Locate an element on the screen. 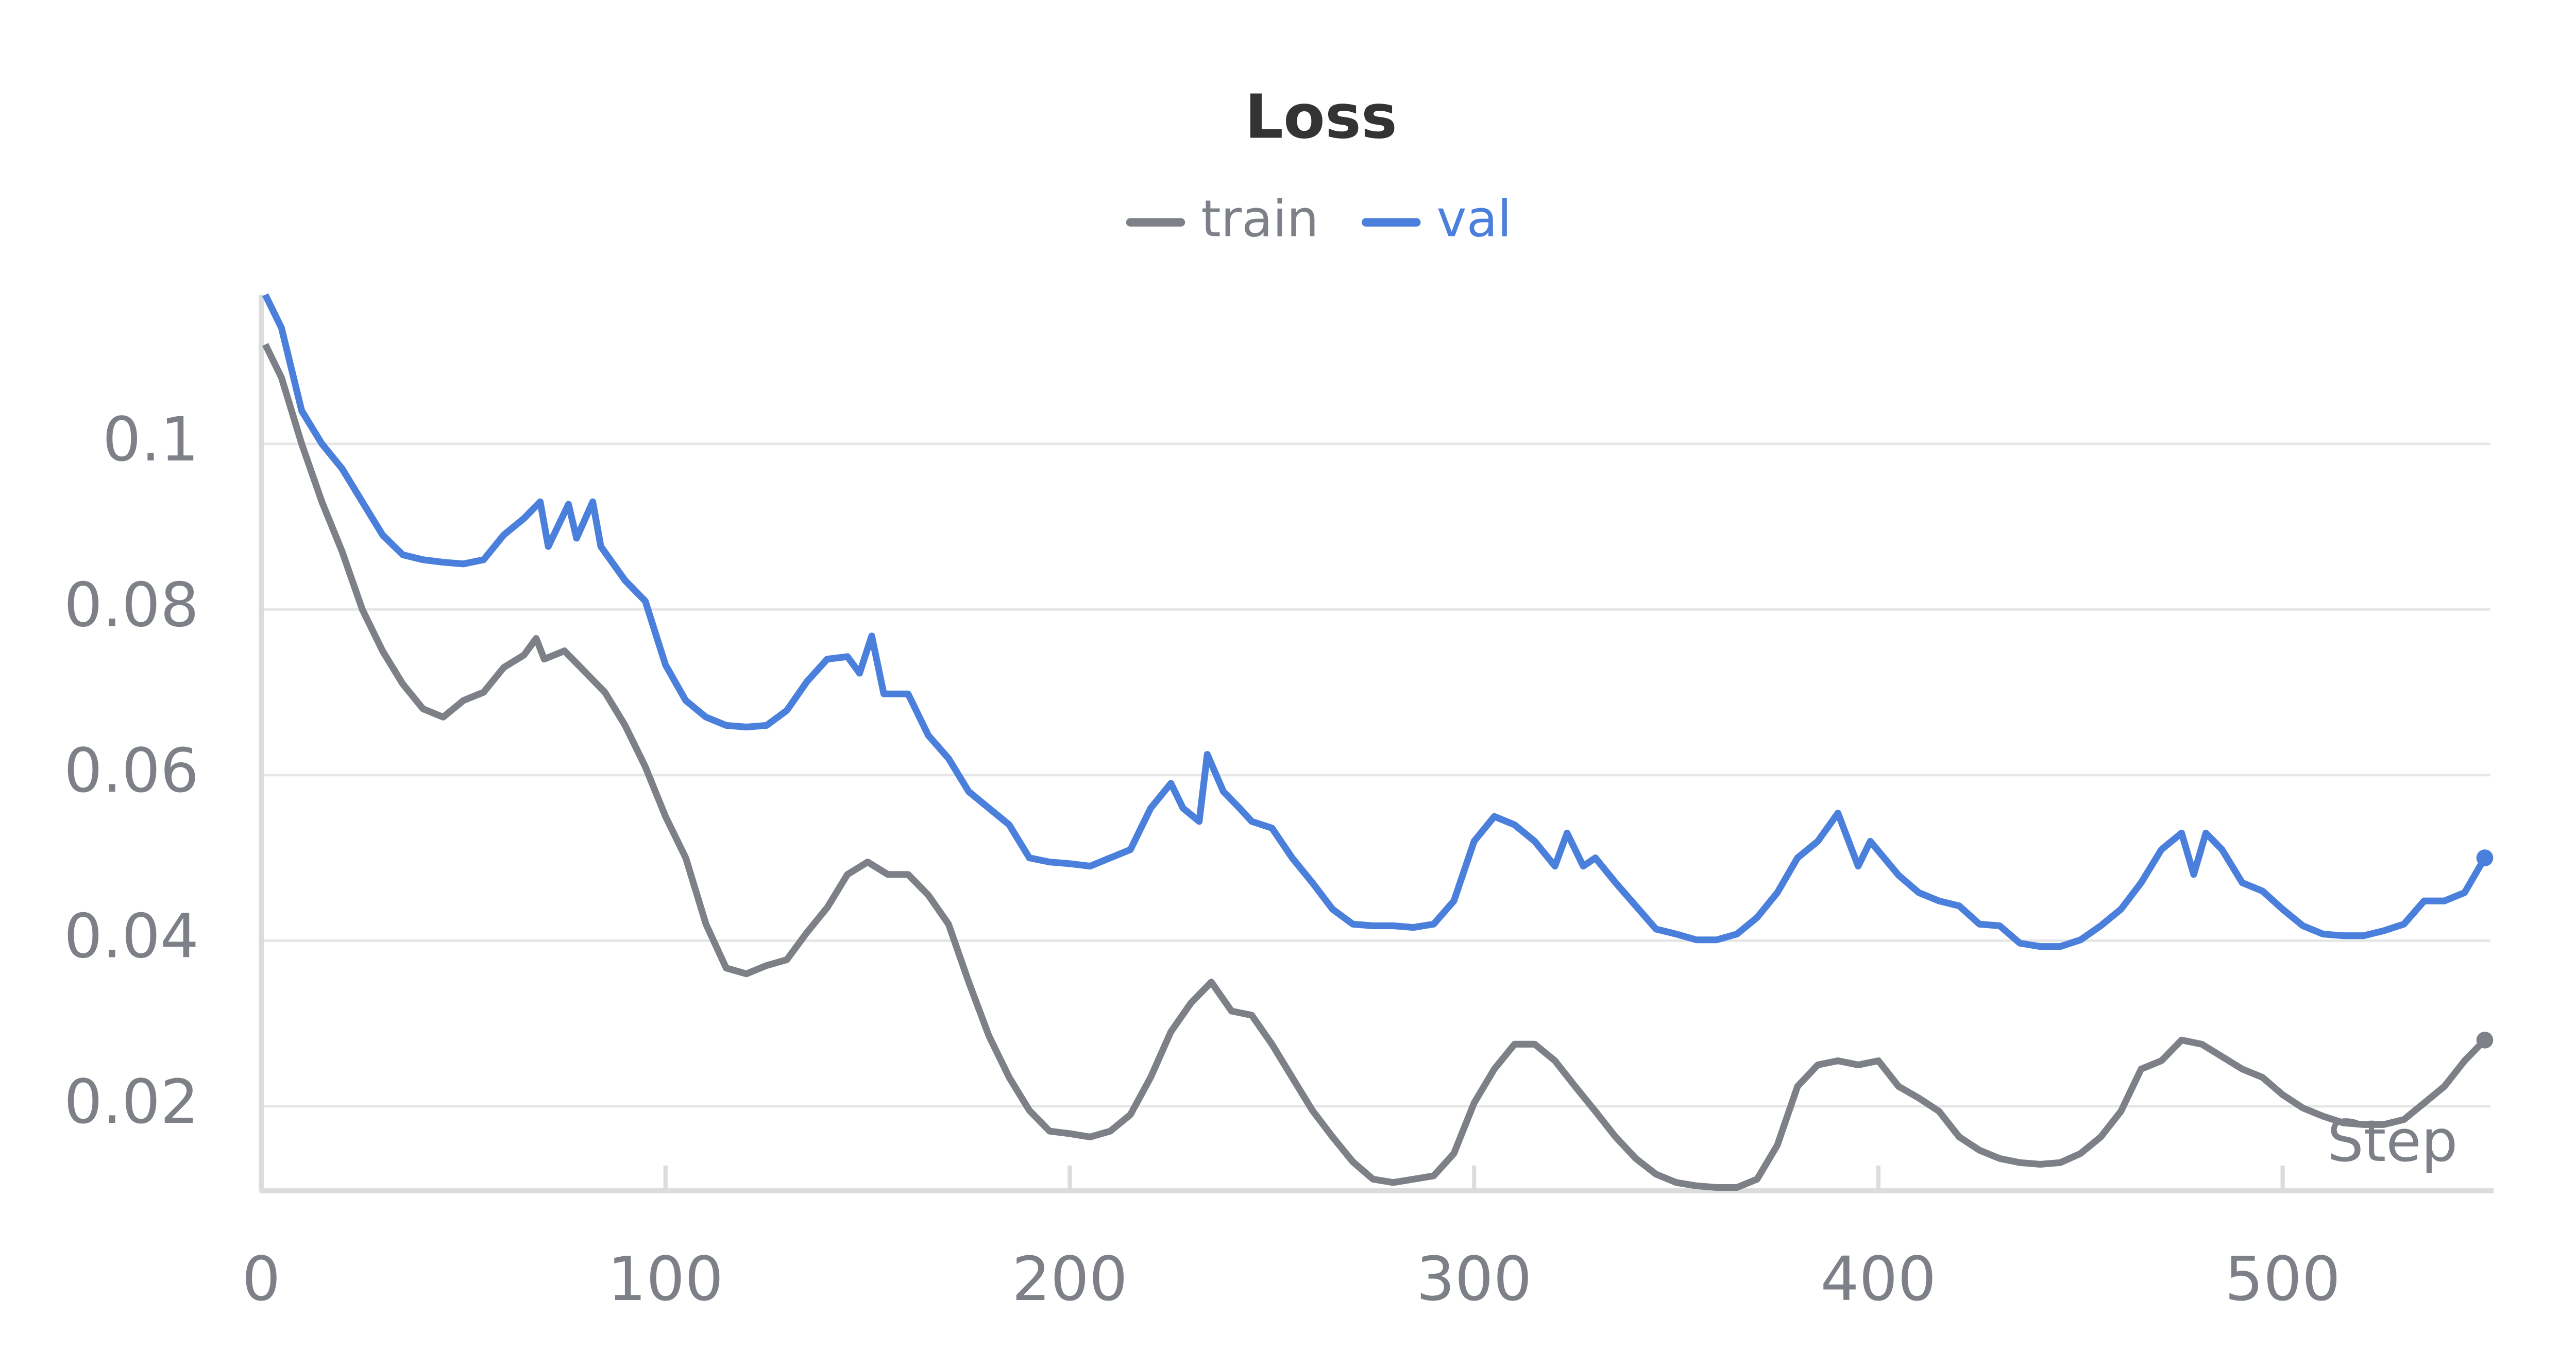 Image resolution: width=2576 pixels, height=1368 pixels. y-tick-label: 0.02 is located at coordinates (131, 1102).